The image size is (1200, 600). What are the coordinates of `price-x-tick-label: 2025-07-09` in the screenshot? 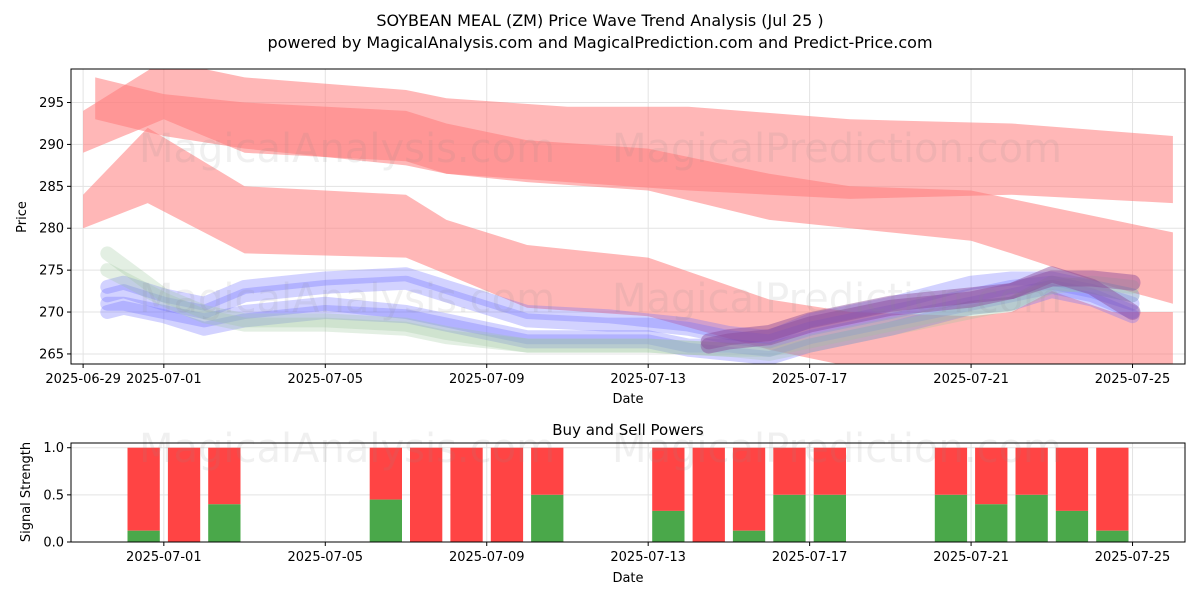 It's located at (487, 379).